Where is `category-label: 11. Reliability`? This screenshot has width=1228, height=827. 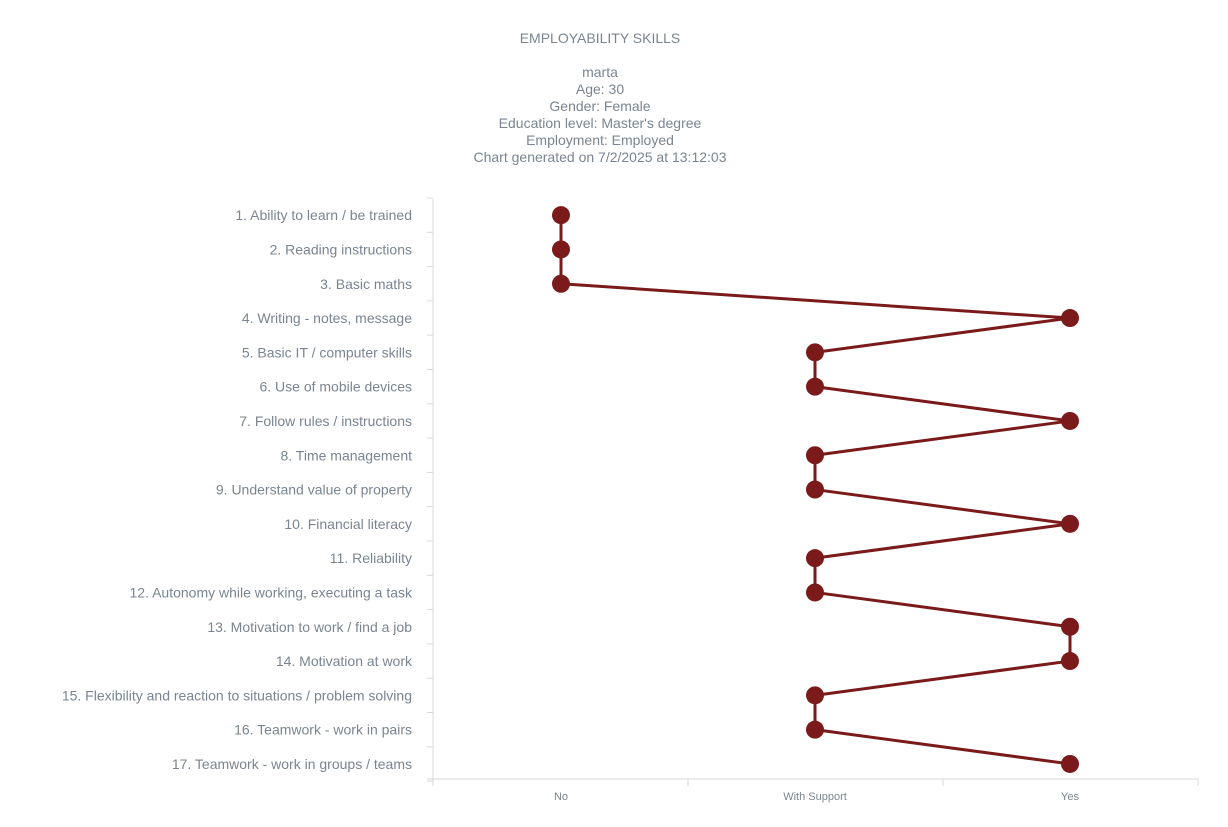 category-label: 11. Reliability is located at coordinates (371, 558).